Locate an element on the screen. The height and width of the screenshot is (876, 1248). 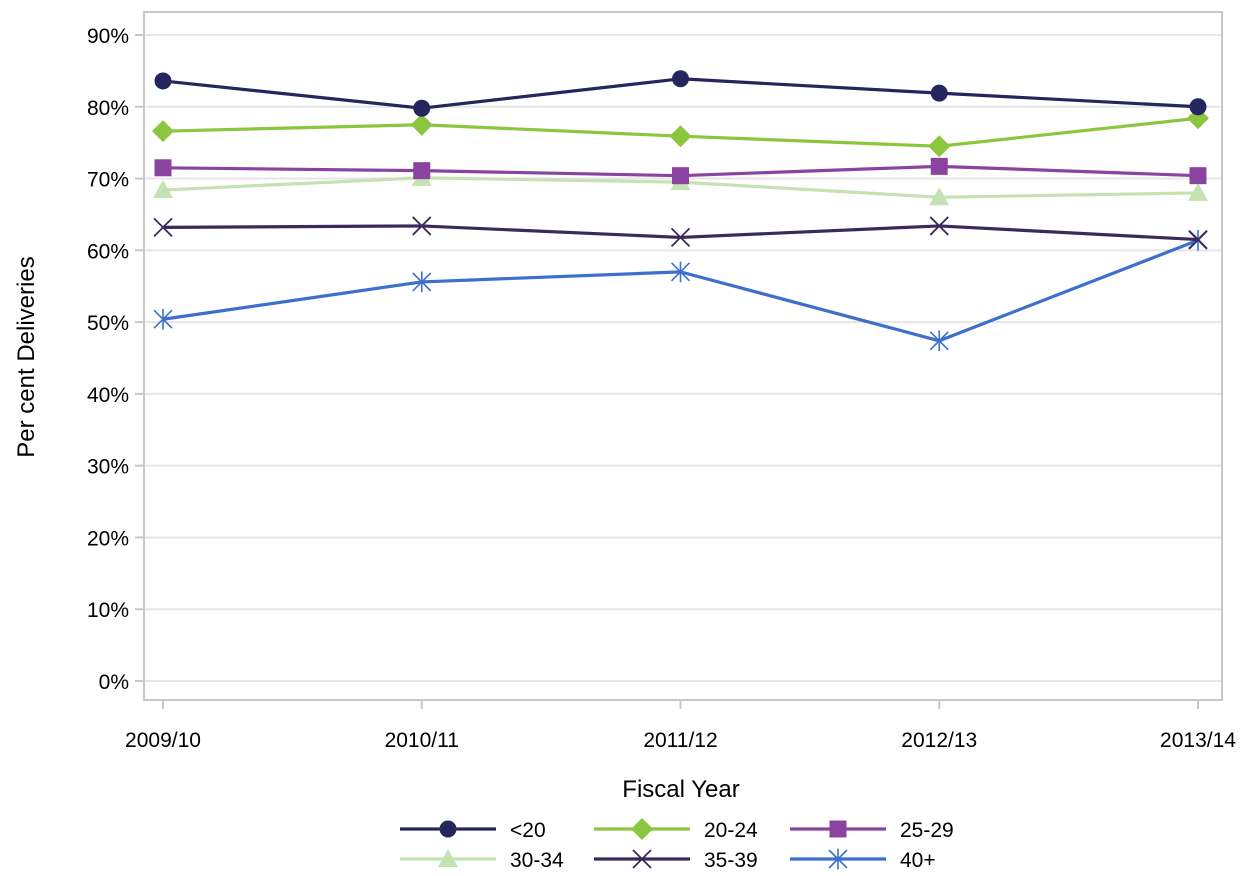
legend-item: 20-24 is located at coordinates (676, 830).